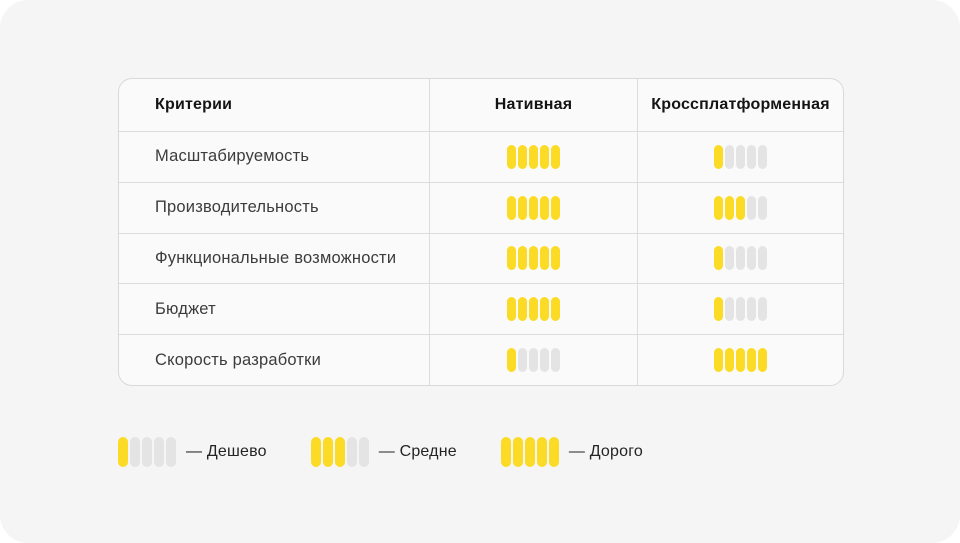 The width and height of the screenshot is (960, 543). I want to click on legend-rating-bars-cheap, so click(147, 452).